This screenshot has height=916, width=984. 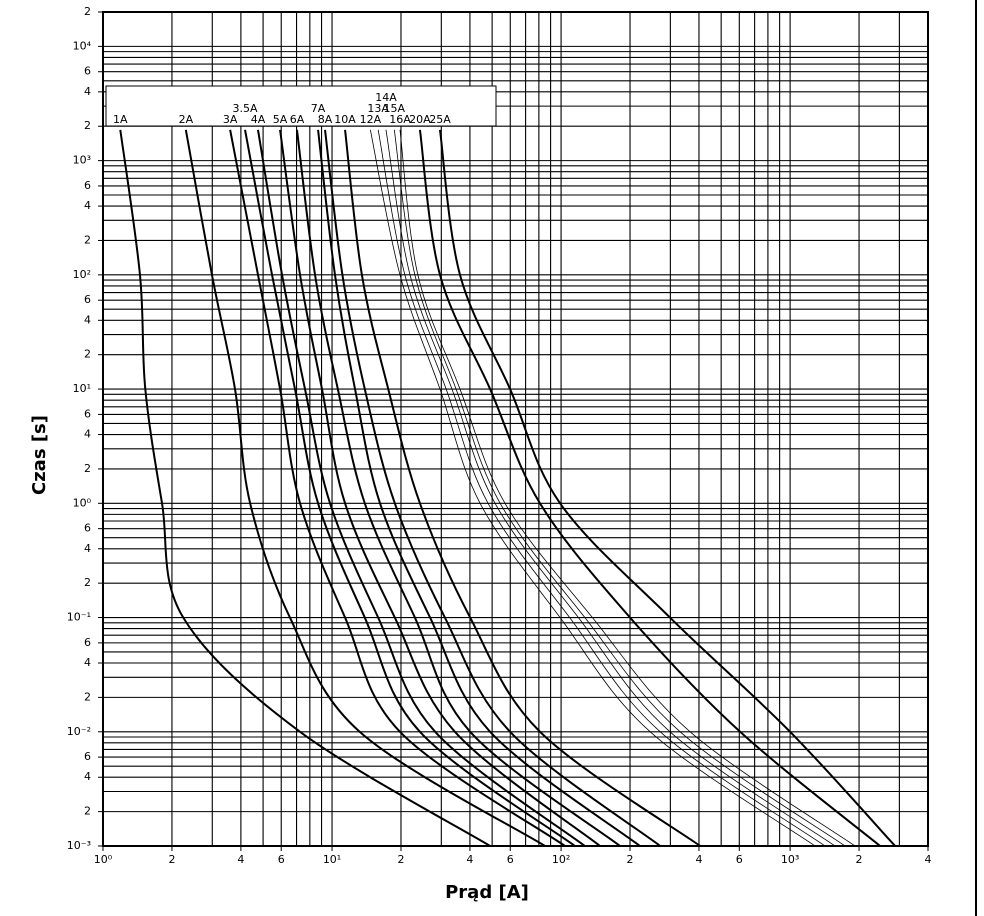 What do you see at coordinates (400, 119) in the screenshot?
I see `legend-label: 16A` at bounding box center [400, 119].